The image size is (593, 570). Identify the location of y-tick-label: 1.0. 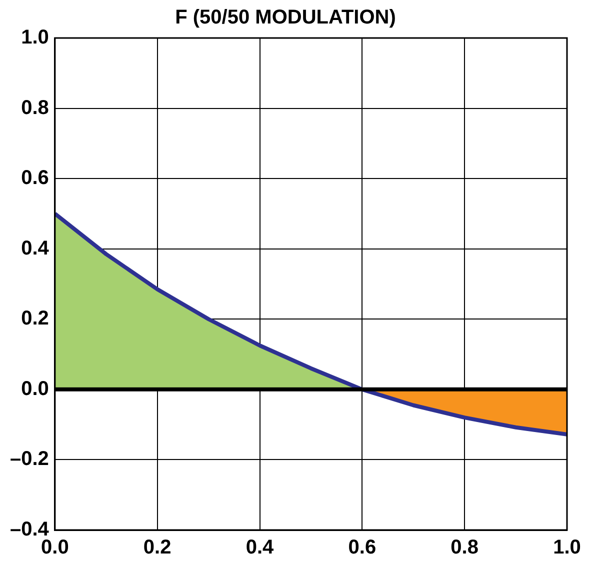
(35, 37).